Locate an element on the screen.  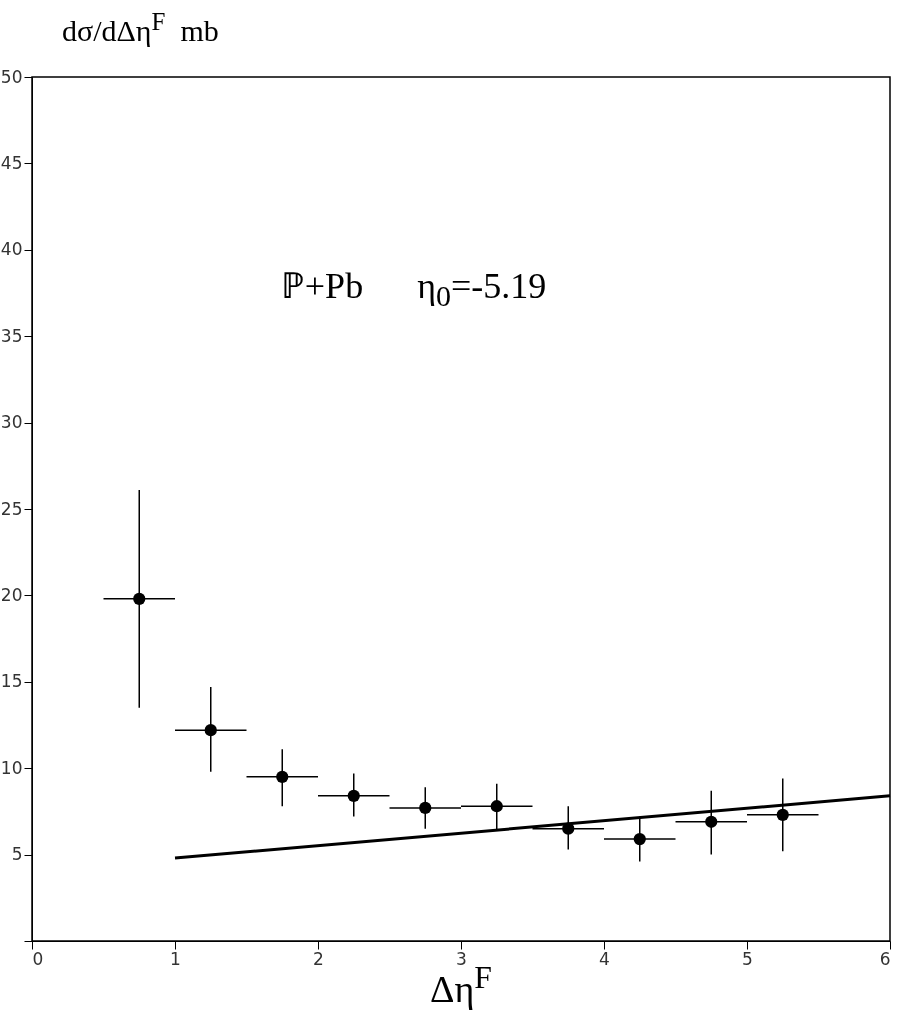
x-tick-label: 1 is located at coordinates (175, 958).